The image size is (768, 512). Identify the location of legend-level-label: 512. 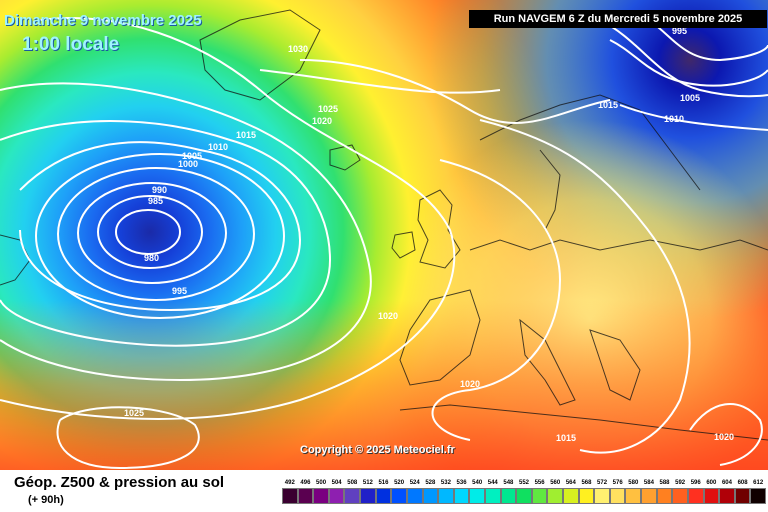
(367, 483).